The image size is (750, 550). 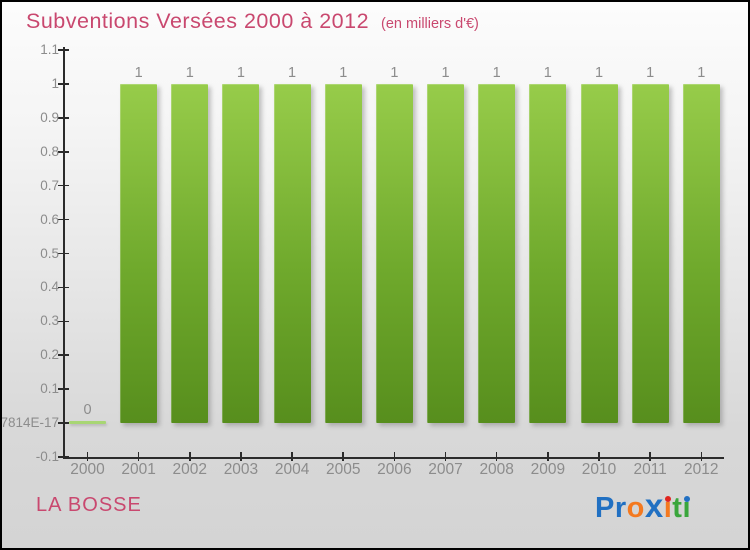 What do you see at coordinates (496, 469) in the screenshot?
I see `x-tick-label: 2008` at bounding box center [496, 469].